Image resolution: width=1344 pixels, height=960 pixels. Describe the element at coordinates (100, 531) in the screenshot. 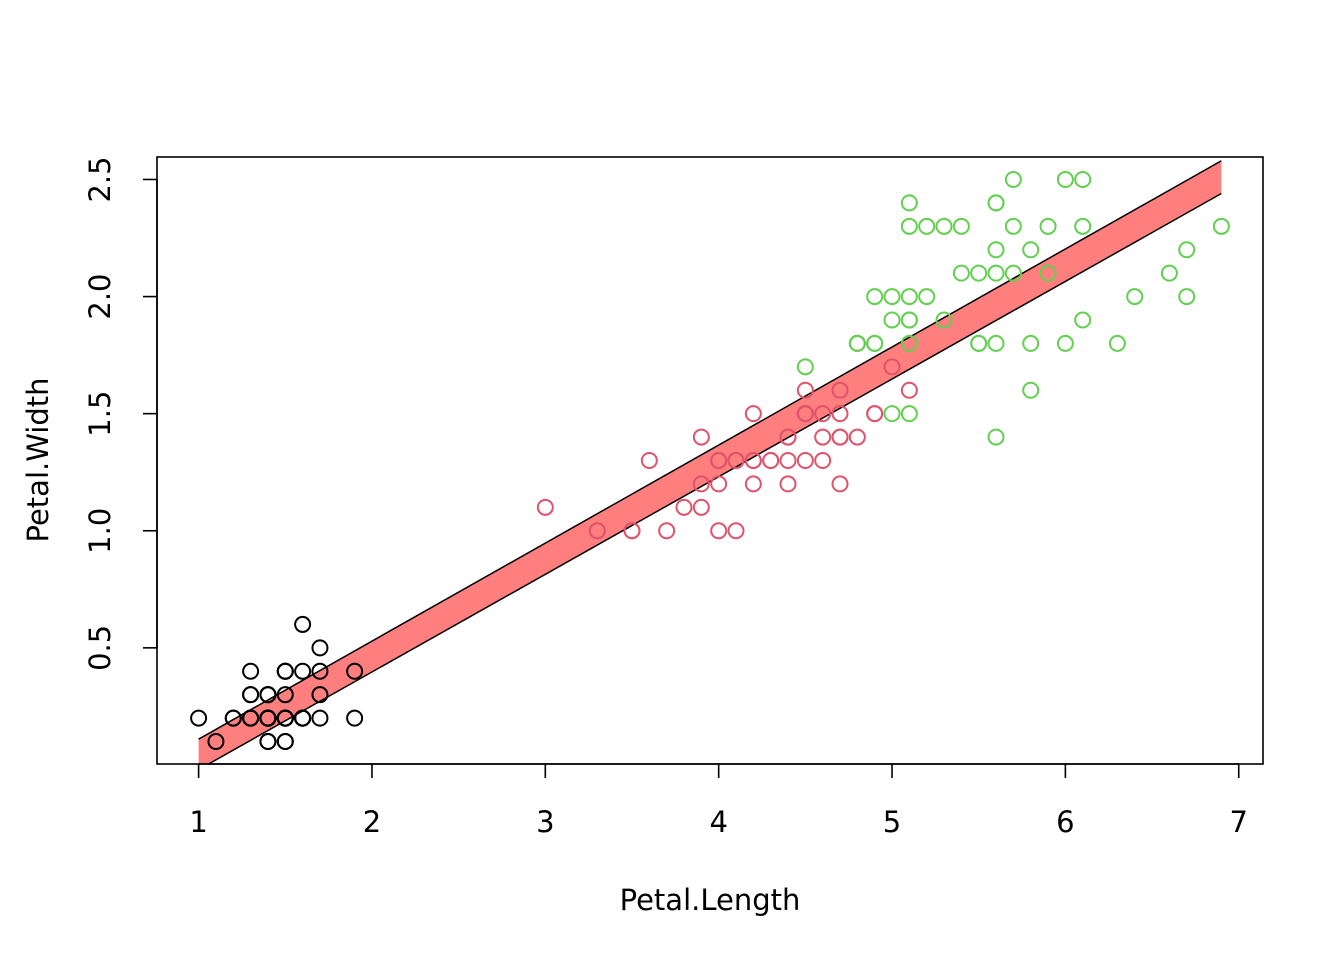

I see `y-tick-label: 1.0` at that location.